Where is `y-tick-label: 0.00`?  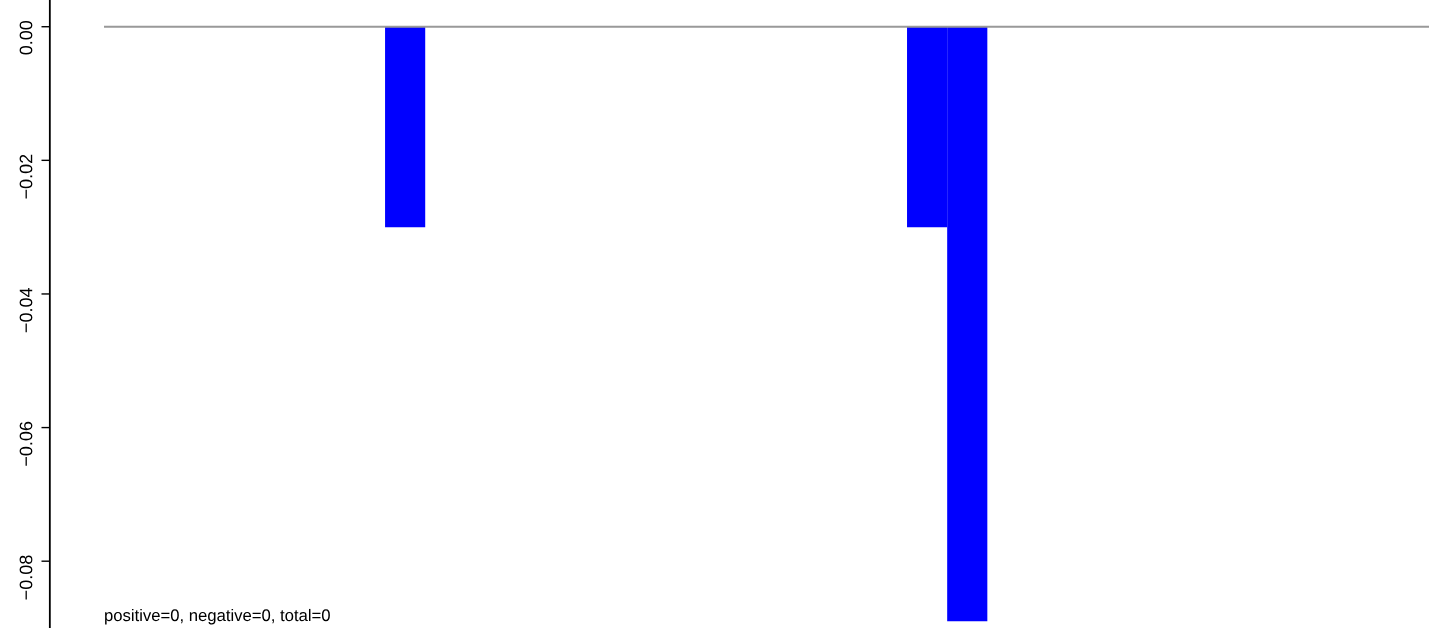 y-tick-label: 0.00 is located at coordinates (26, 37).